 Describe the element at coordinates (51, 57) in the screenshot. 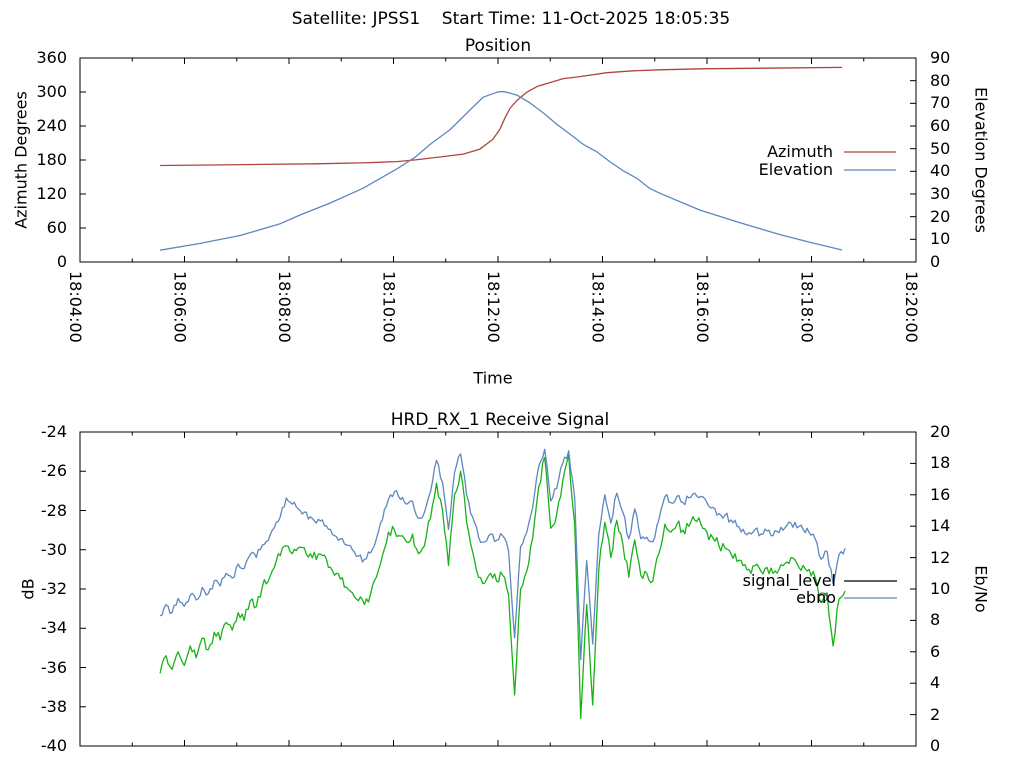

I see `y-left-tick-label: 360` at that location.